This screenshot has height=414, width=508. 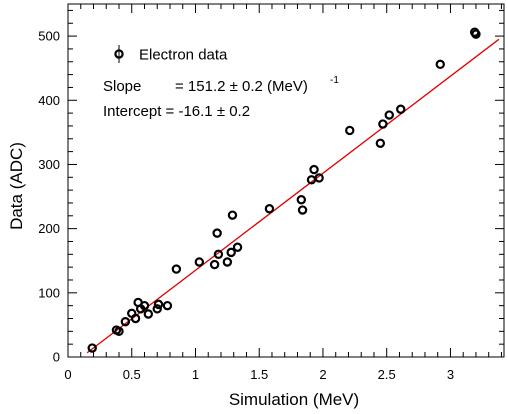 I want to click on legend-label: Electron data, so click(x=183, y=55).